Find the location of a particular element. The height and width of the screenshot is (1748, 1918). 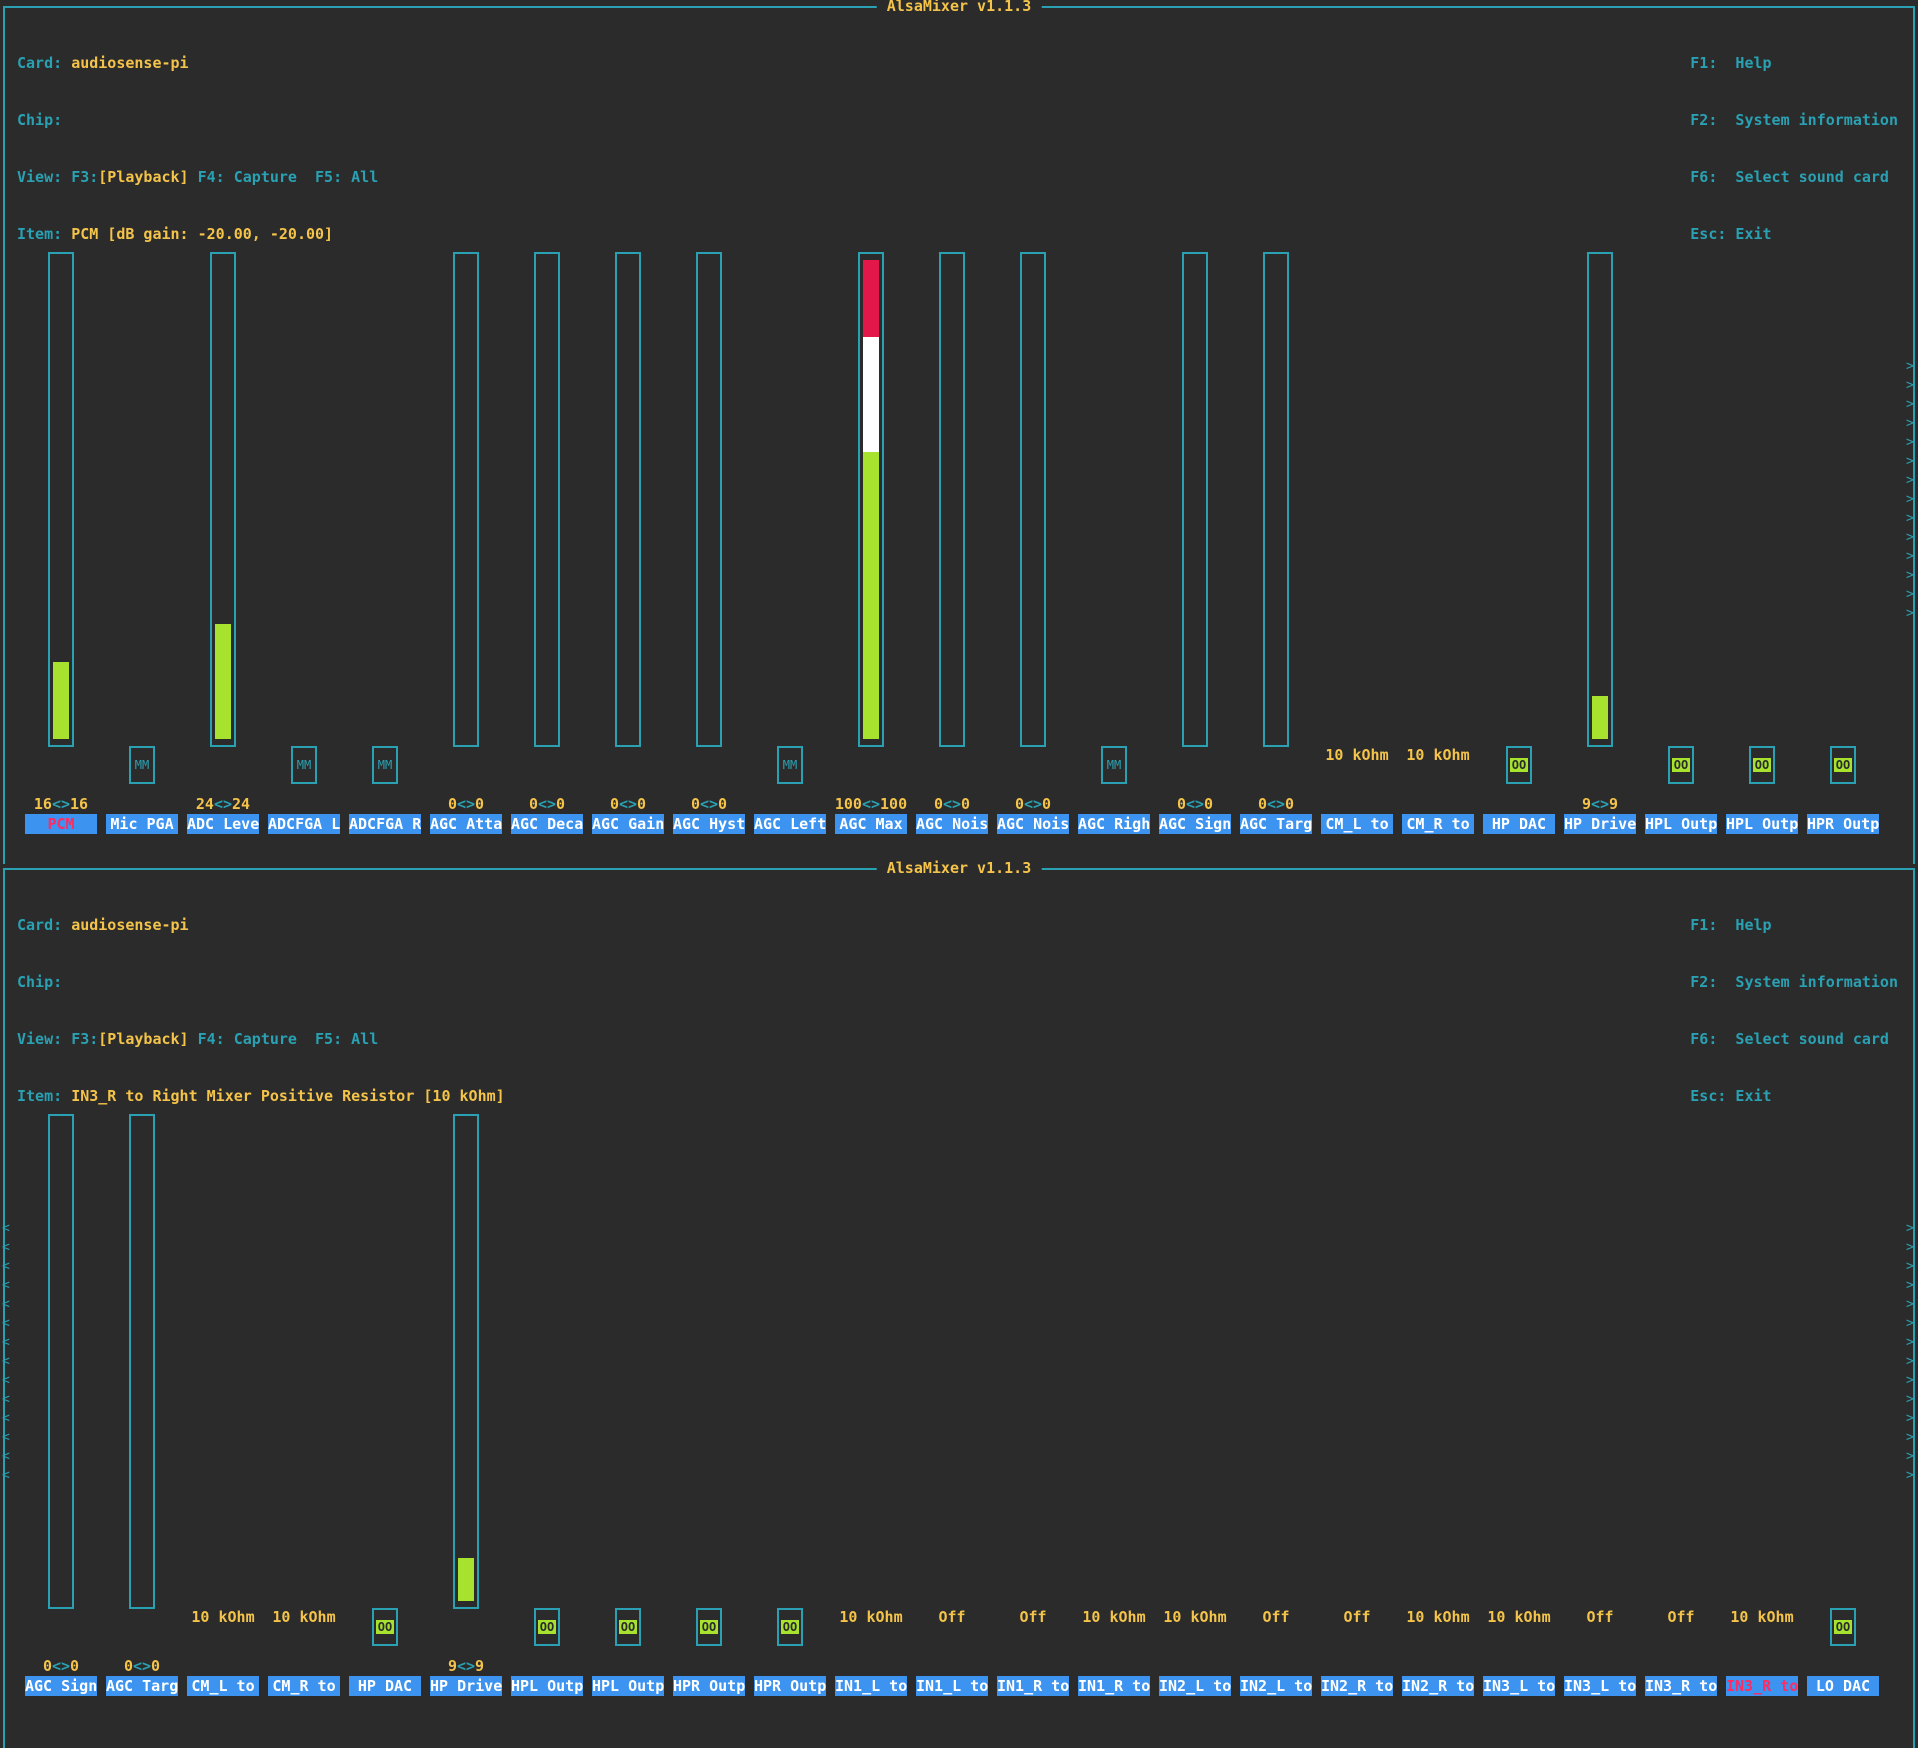

control-label: IN2_L to is located at coordinates (1276, 1686).